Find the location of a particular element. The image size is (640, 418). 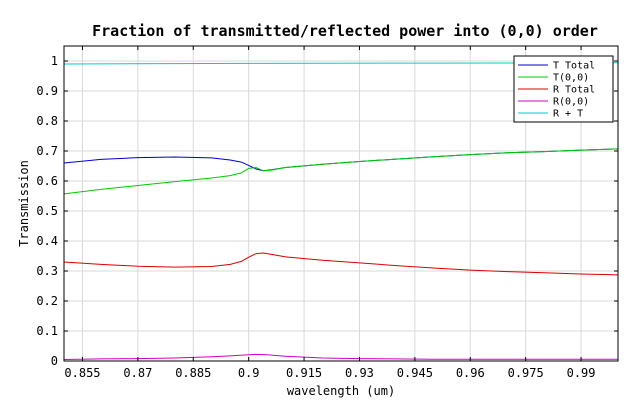

x-tick-label: 0.885 is located at coordinates (193, 373).